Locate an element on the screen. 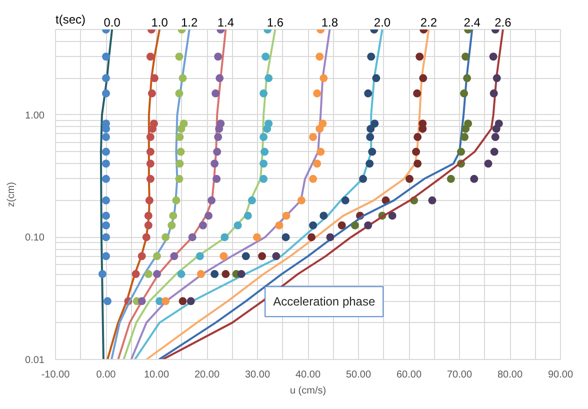 The width and height of the screenshot is (588, 409). x-tick-label: 90.00 is located at coordinates (561, 375).